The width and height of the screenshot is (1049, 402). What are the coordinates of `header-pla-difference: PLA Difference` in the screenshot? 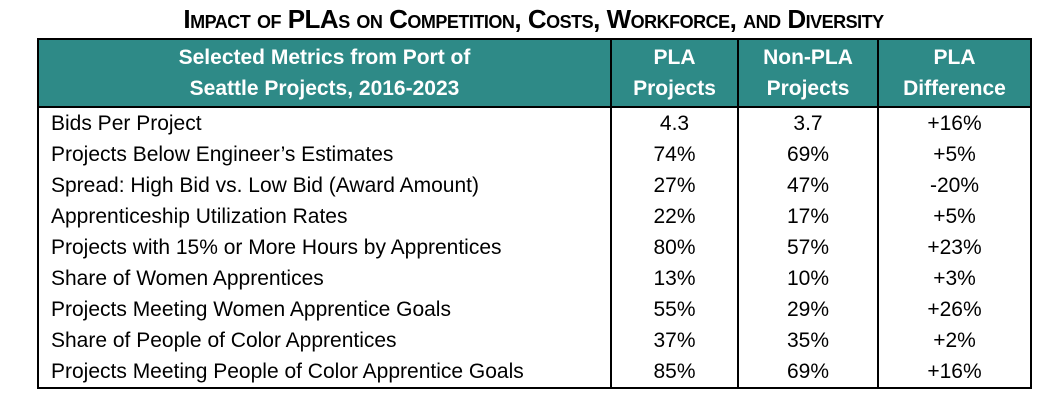 It's located at (954, 73).